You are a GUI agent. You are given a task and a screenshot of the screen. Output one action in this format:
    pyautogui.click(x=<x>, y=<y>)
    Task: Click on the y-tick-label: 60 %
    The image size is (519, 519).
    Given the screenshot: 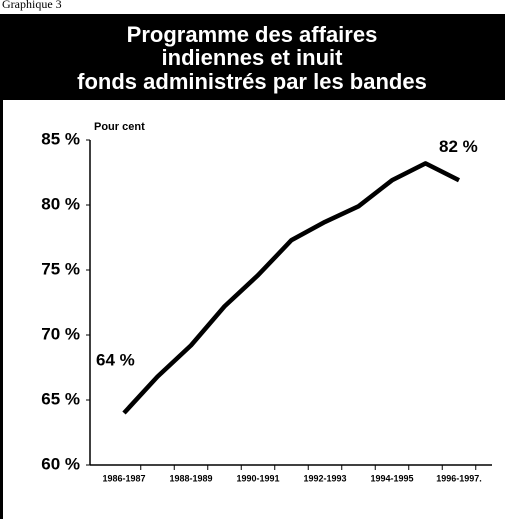 What is the action you would take?
    pyautogui.click(x=60, y=463)
    